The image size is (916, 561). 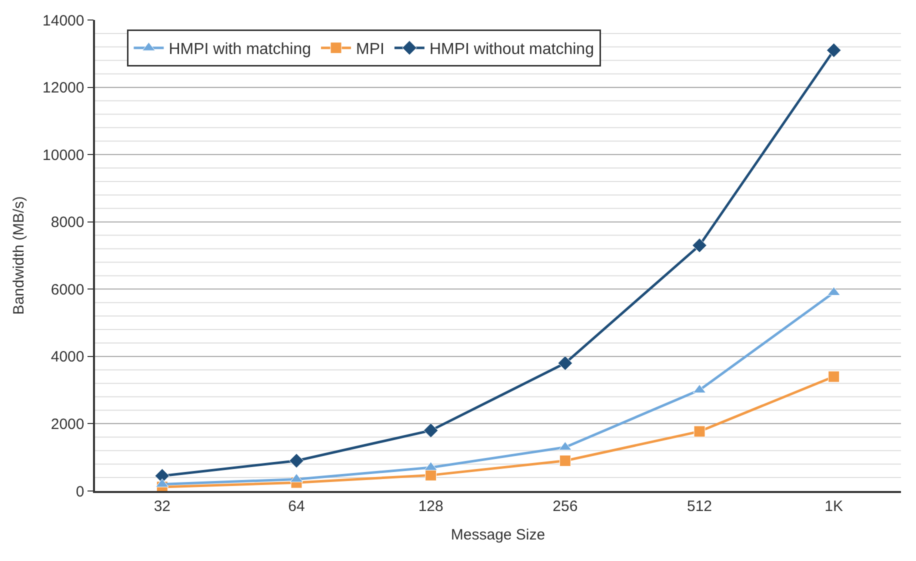 What do you see at coordinates (511, 49) in the screenshot?
I see `legend-label: HMPI without matching` at bounding box center [511, 49].